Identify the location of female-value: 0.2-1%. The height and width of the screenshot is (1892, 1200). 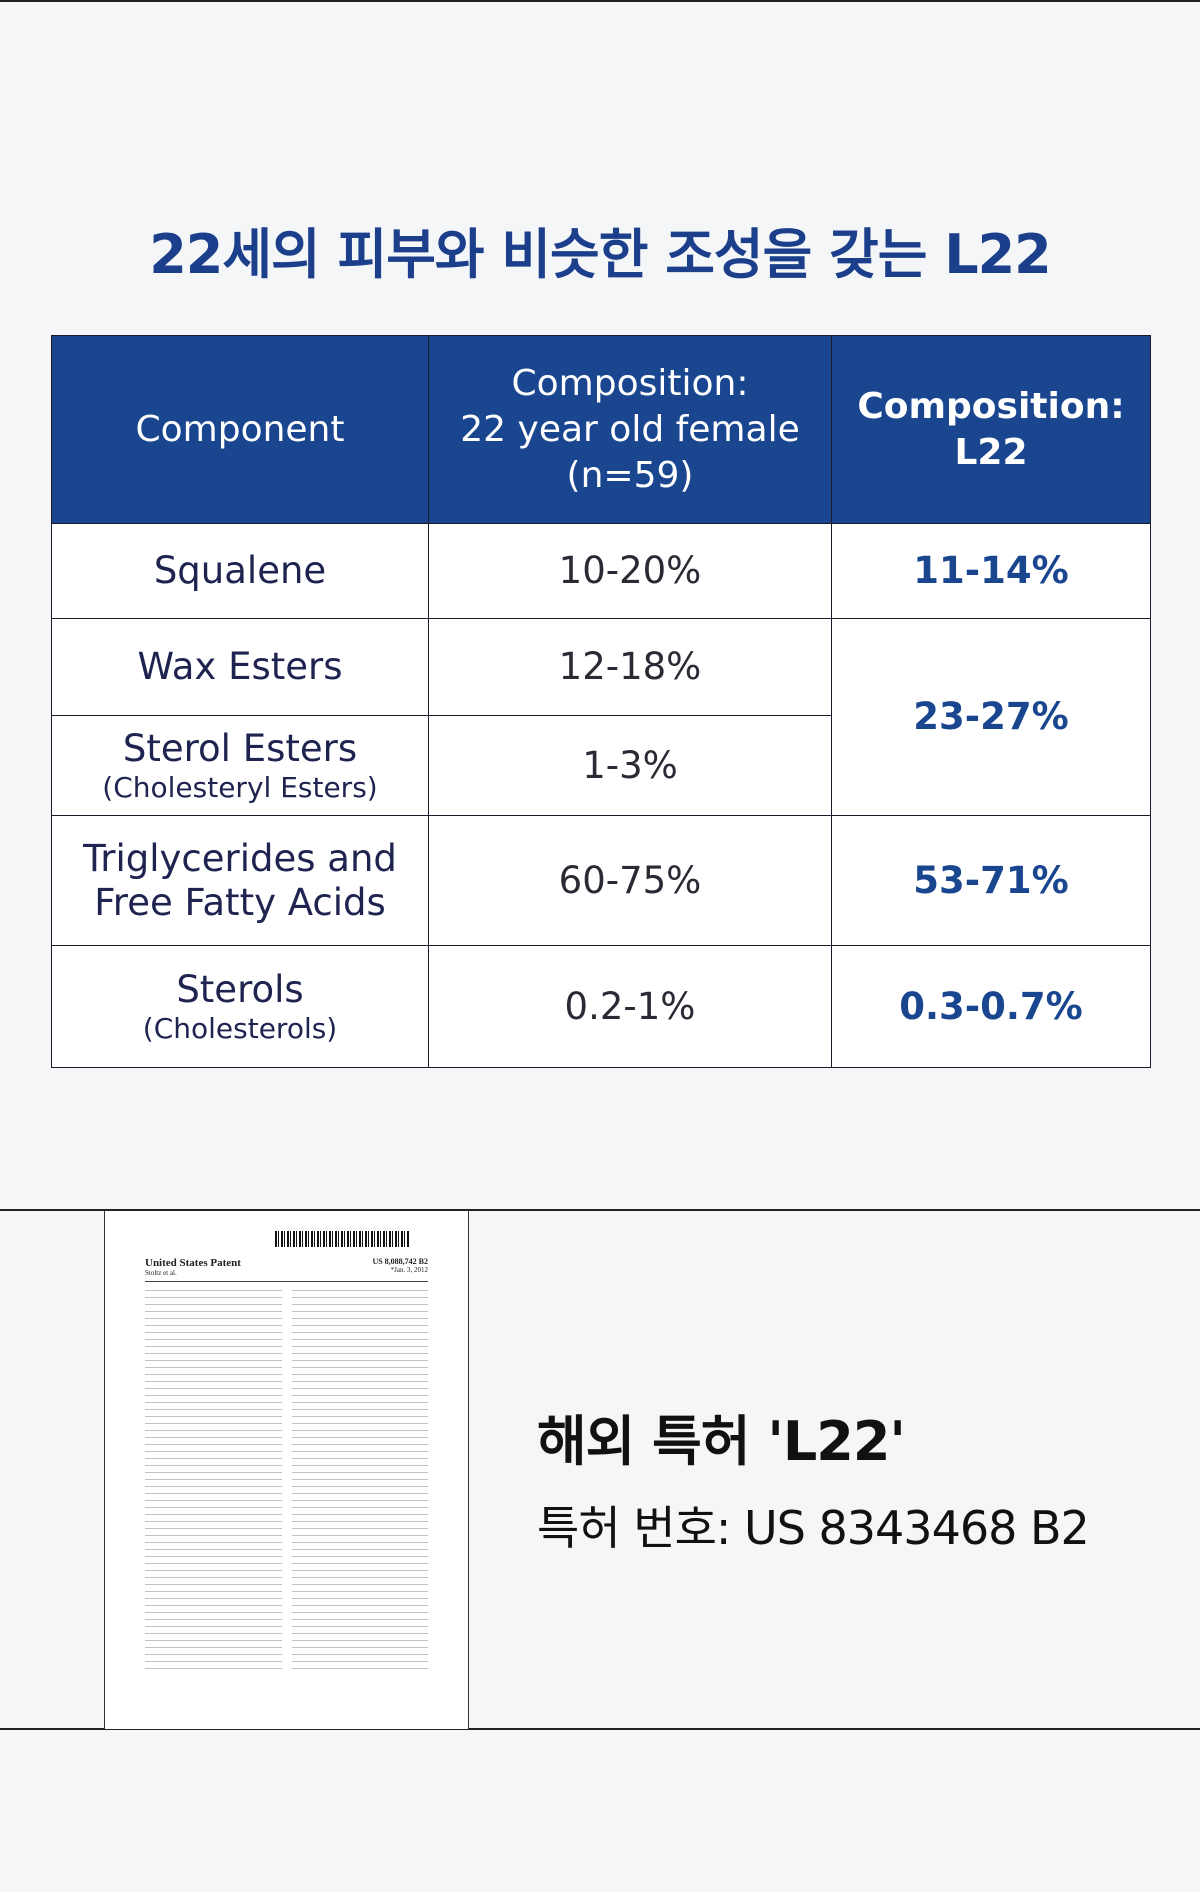
(630, 1006).